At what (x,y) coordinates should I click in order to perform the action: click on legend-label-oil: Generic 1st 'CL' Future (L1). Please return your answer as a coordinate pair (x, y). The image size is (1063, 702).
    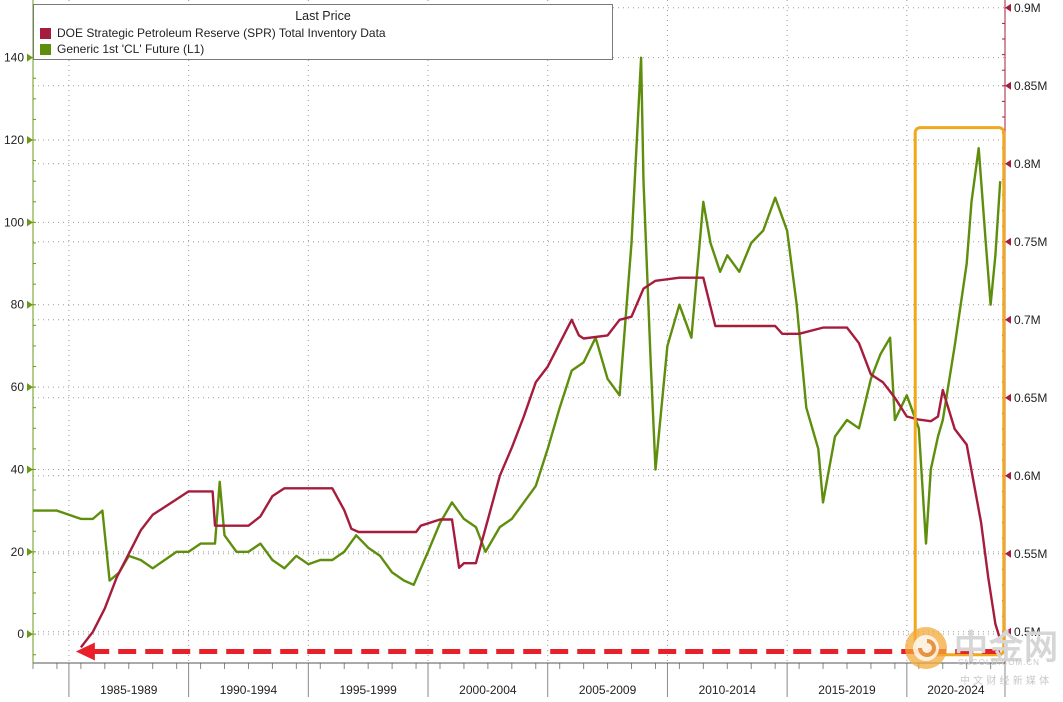
    Looking at the image, I should click on (131, 49).